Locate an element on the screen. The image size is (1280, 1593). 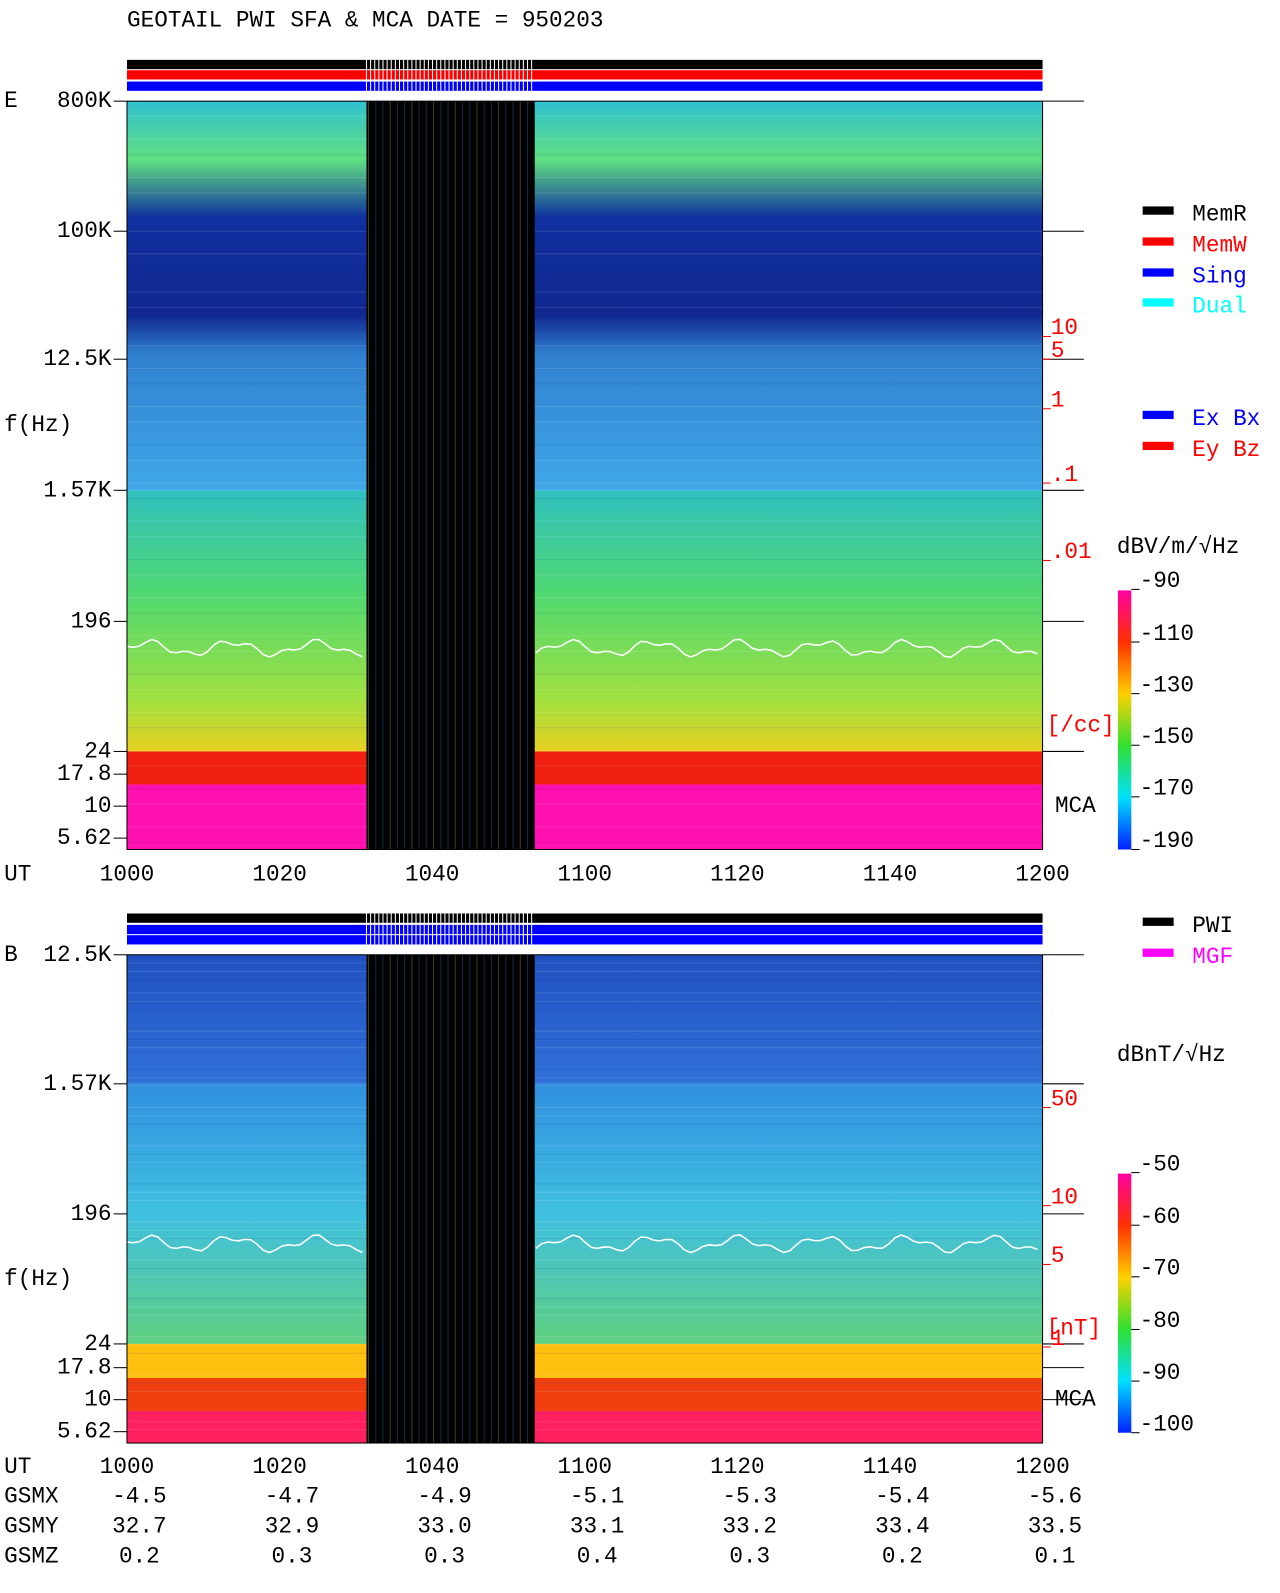
ephemeris-name: GSMZ is located at coordinates (31, 1557).